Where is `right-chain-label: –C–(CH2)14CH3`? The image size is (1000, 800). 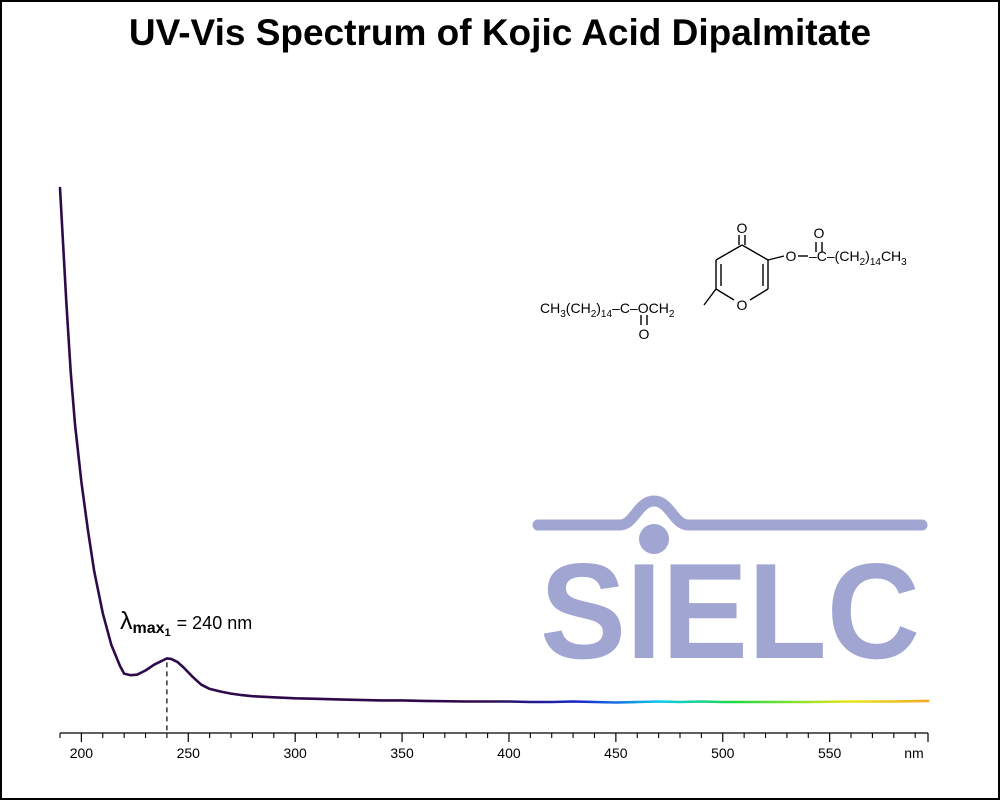 right-chain-label: –C–(CH2)14CH3 is located at coordinates (858, 258).